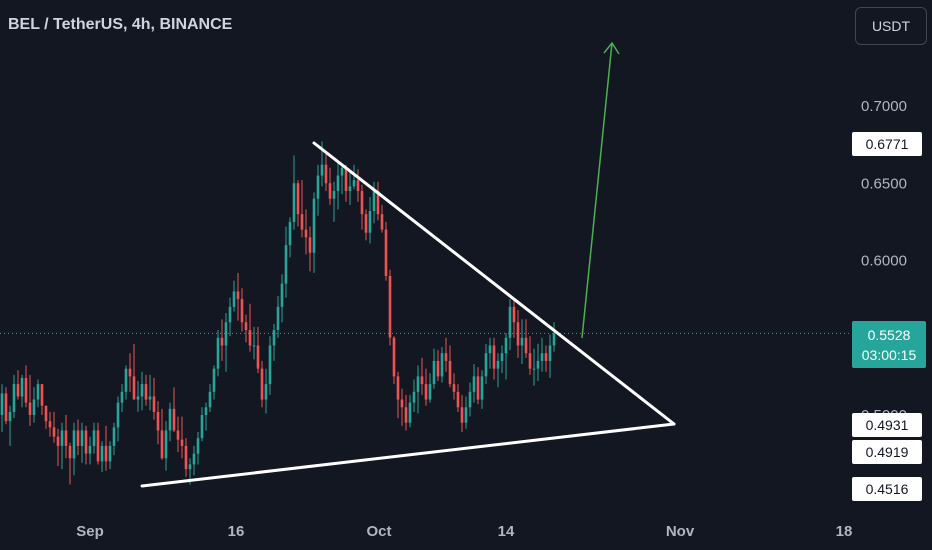  Describe the element at coordinates (889, 355) in the screenshot. I see `countdown-label: 03:00:15` at that location.